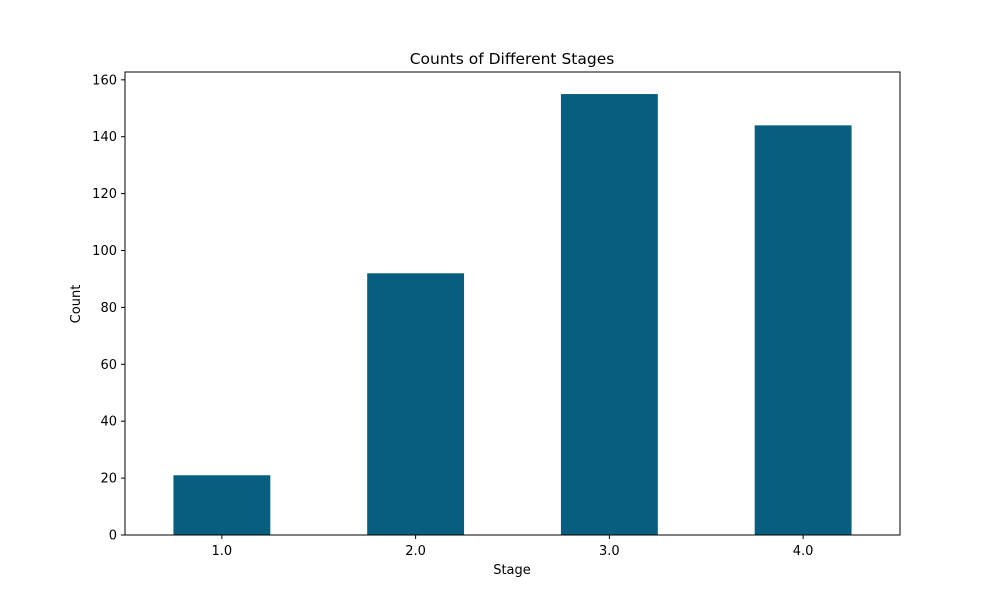  Describe the element at coordinates (104, 251) in the screenshot. I see `y-tick-label: 100` at that location.